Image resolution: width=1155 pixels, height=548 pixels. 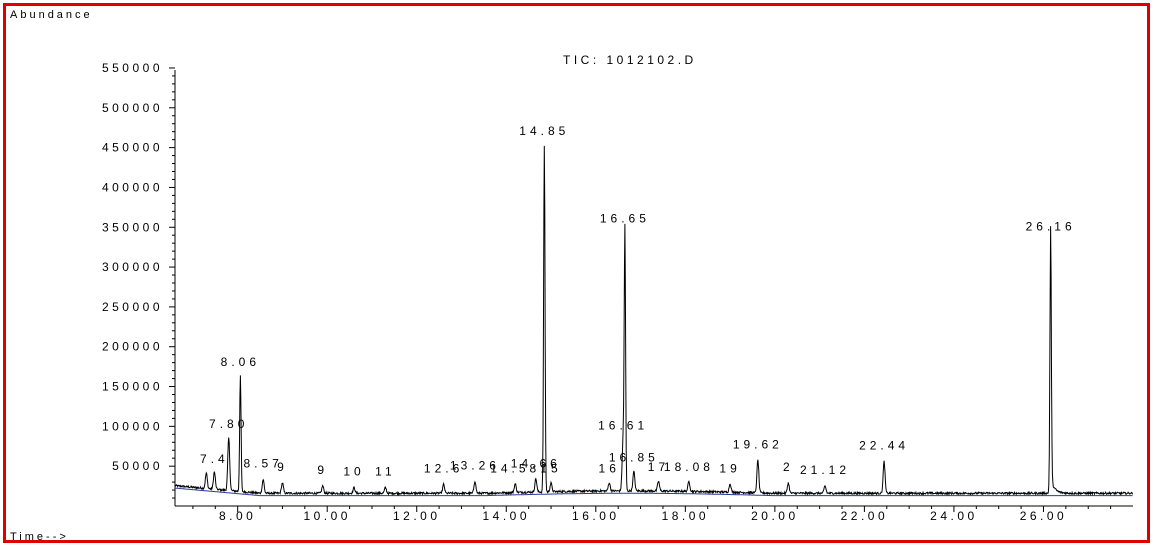 I want to click on peak-label: 10, so click(x=353, y=472).